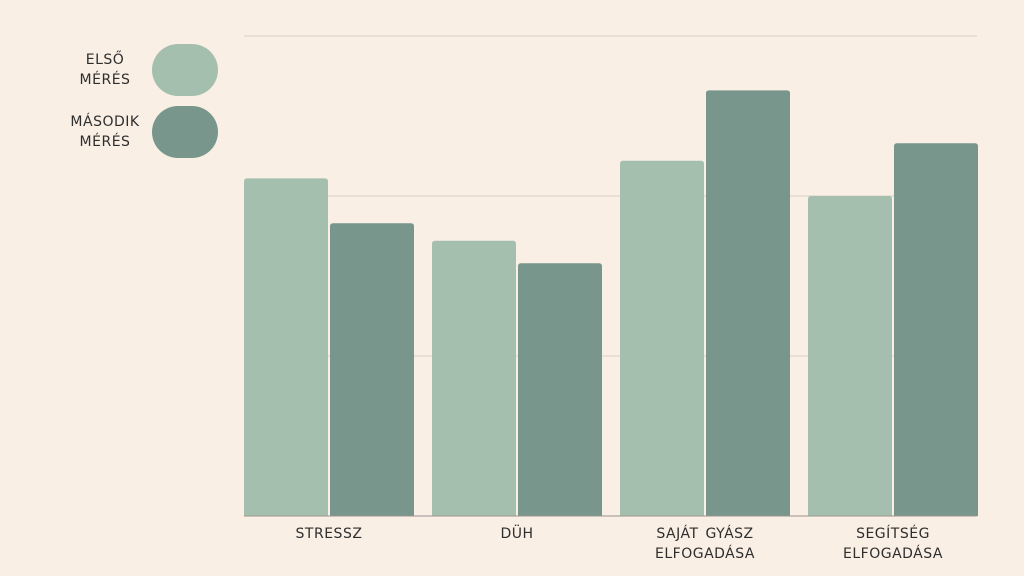 The image size is (1024, 576). Describe the element at coordinates (517, 534) in the screenshot. I see `x-tick-label: DÜH` at that location.